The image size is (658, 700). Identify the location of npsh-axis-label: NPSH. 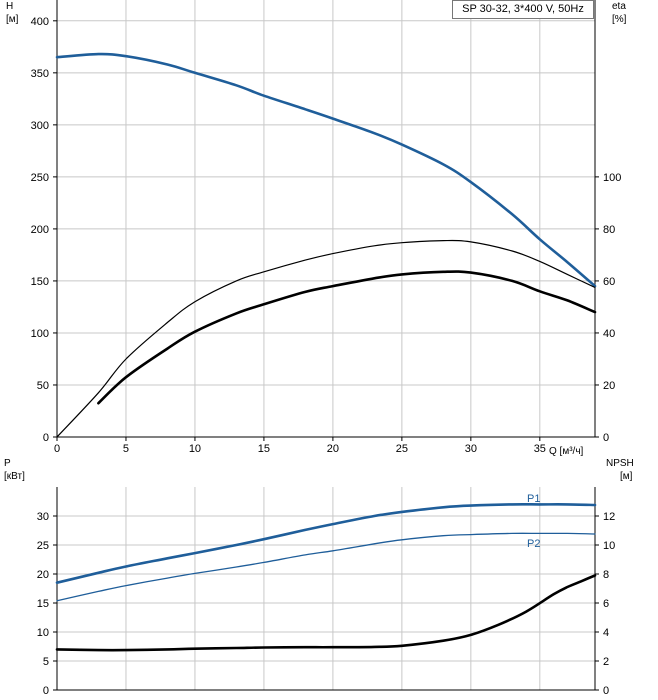
(620, 463).